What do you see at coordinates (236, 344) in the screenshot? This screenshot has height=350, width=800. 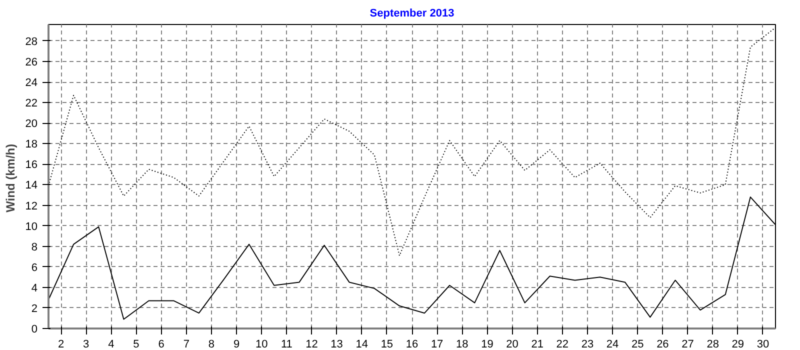 I see `x-tick-label: 9` at bounding box center [236, 344].